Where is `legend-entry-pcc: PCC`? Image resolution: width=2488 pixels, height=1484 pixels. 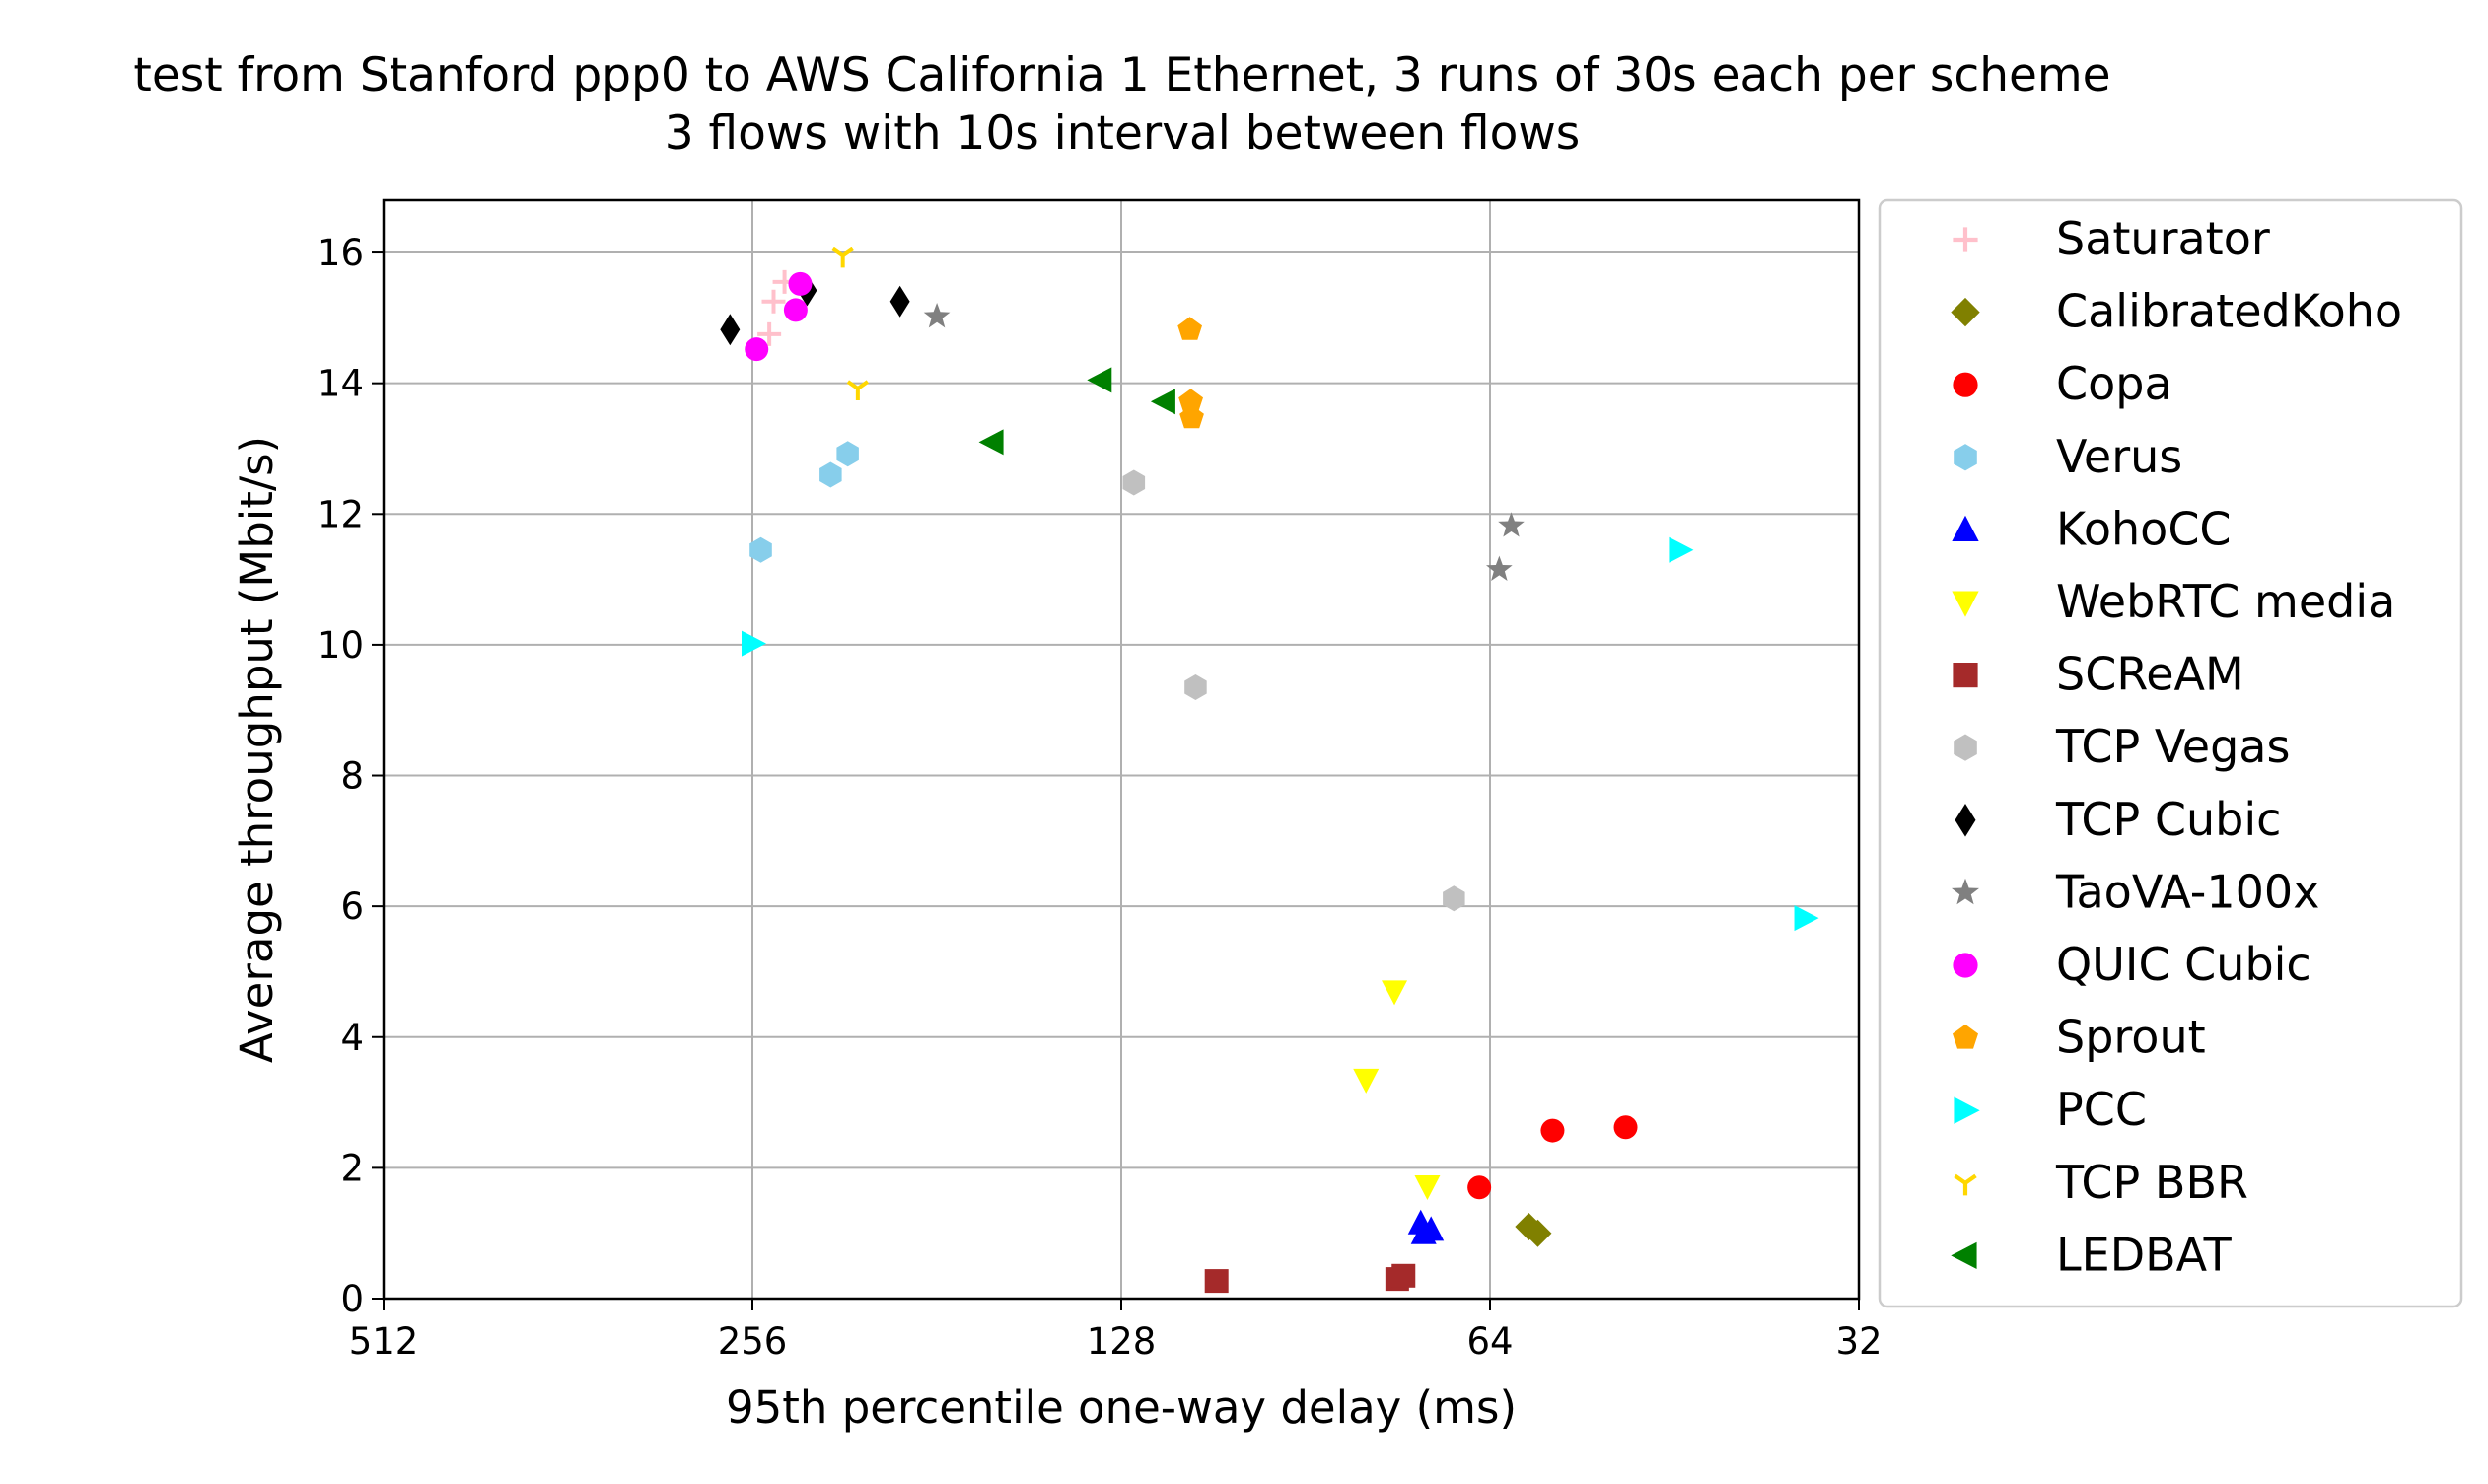 legend-entry-pcc: PCC is located at coordinates (2050, 1109).